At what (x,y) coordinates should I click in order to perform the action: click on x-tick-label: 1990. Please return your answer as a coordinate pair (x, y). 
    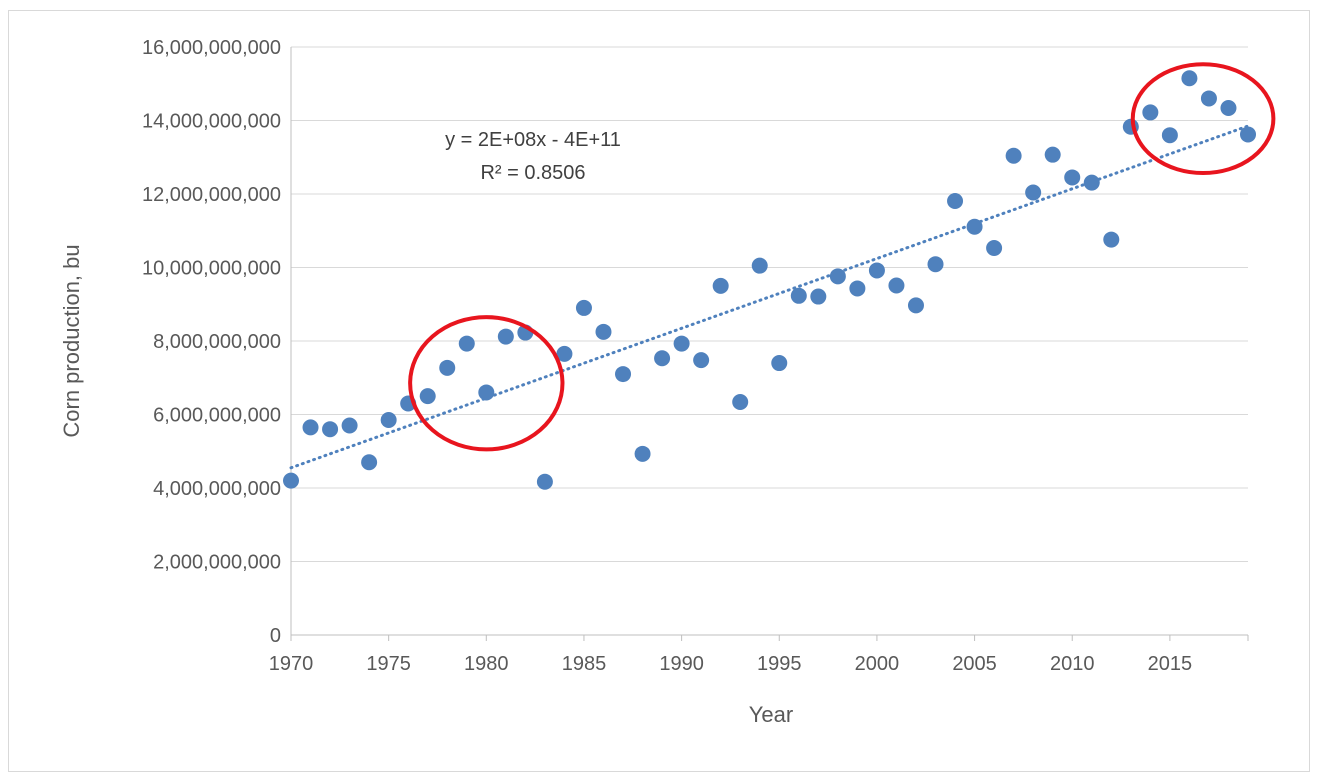
    Looking at the image, I should click on (681, 664).